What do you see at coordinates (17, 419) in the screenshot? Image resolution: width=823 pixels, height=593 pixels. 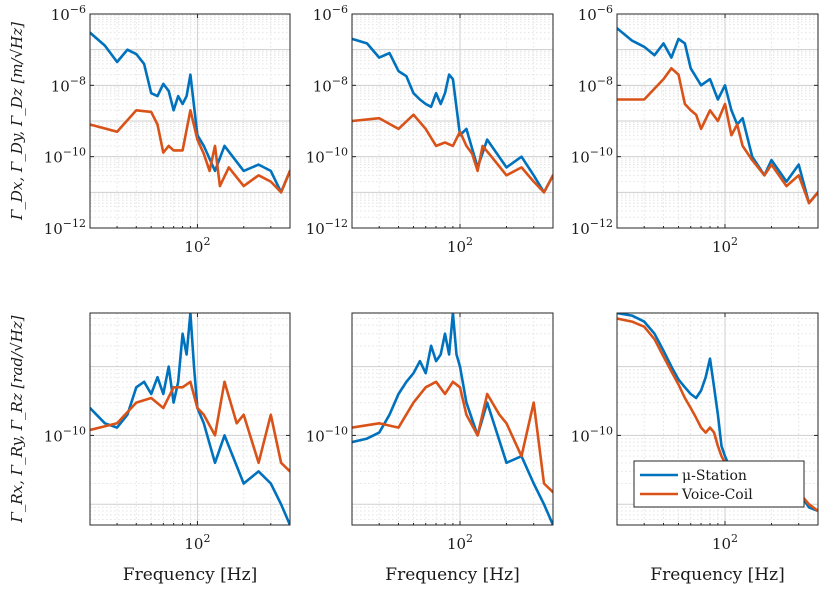 I see `y-axis-label: Γ_Rx, Γ_Ry, Γ_Rz [rad/√Hz]` at bounding box center [17, 419].